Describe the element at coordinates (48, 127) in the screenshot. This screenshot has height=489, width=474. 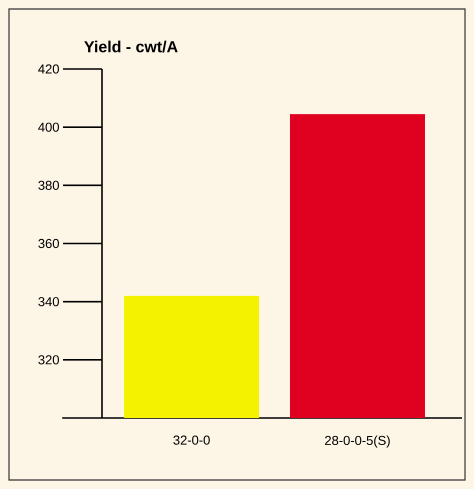
I see `y-tick-label: 400` at that location.